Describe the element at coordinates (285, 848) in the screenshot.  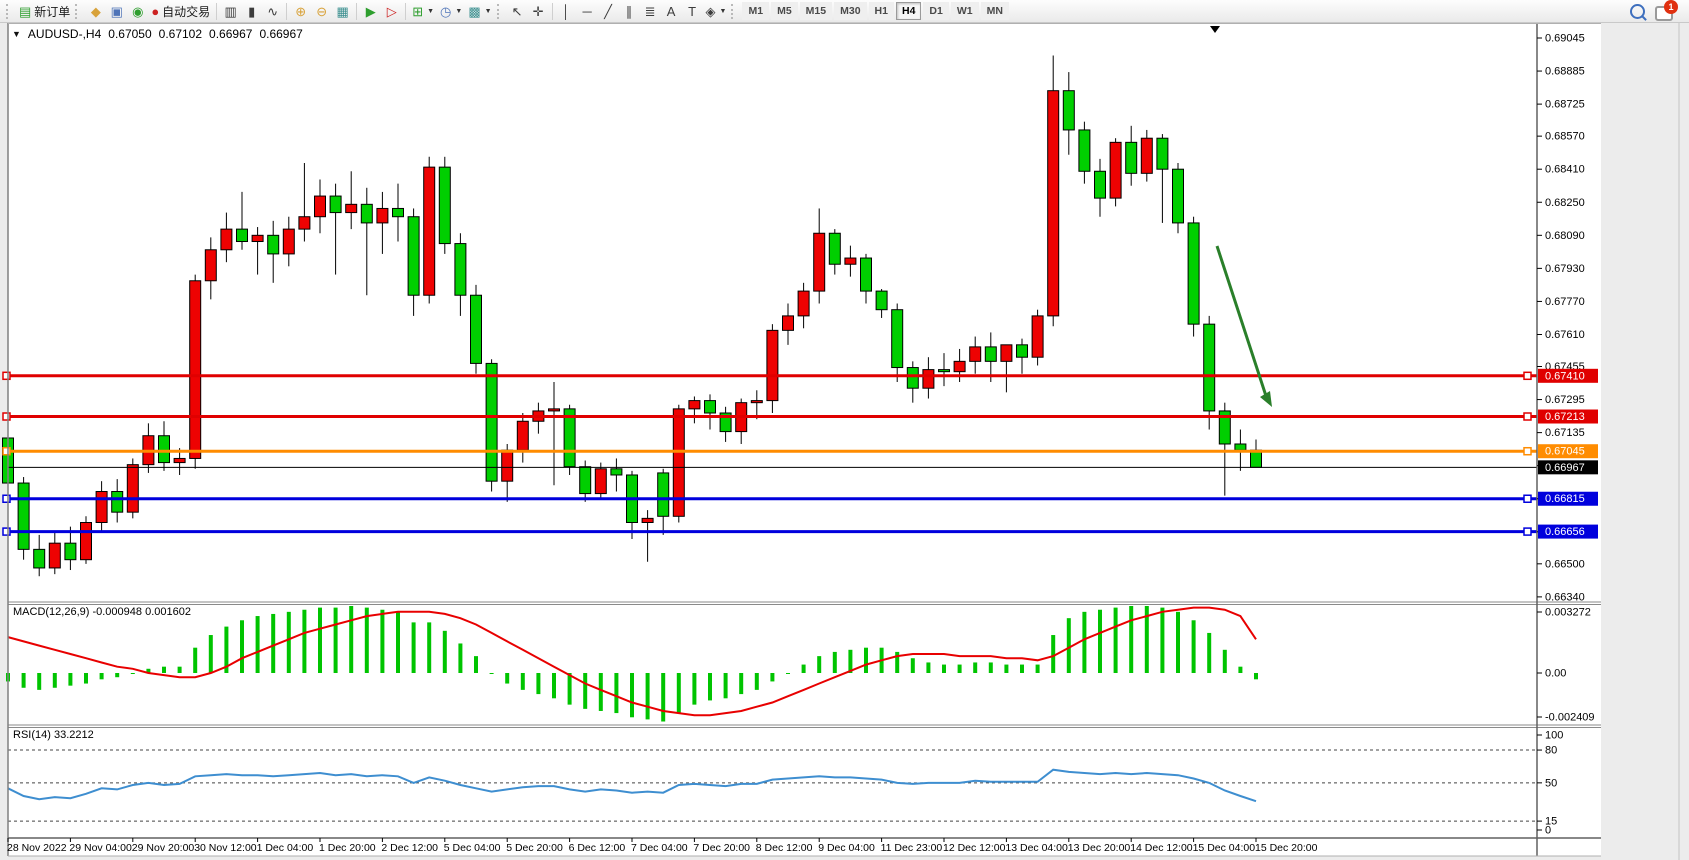
I see `svg-text: 1 Dec 04:00` at that location.